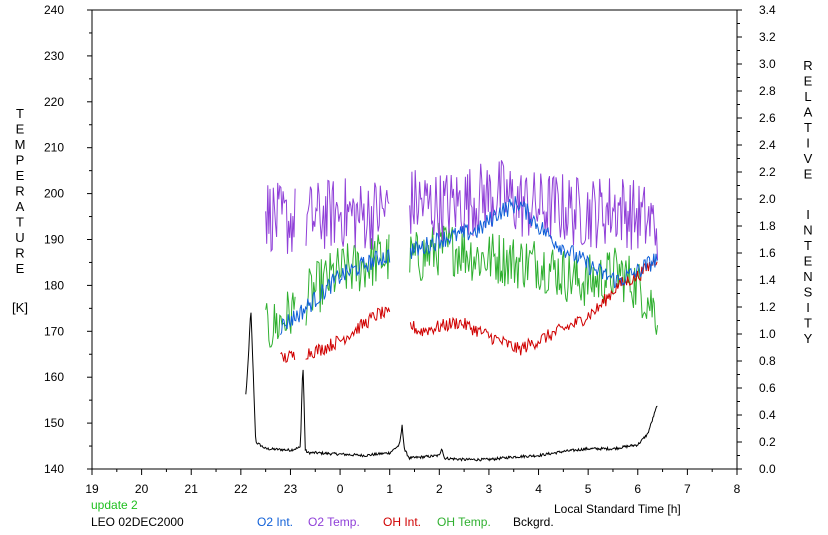 The height and width of the screenshot is (535, 828). What do you see at coordinates (767, 334) in the screenshot?
I see `right-tick-label: 1.0` at bounding box center [767, 334].